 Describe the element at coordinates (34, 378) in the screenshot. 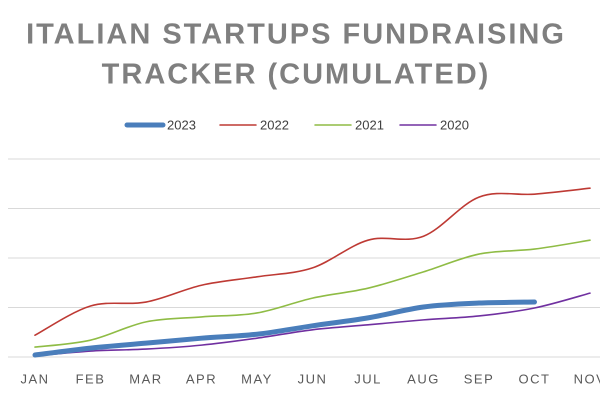

I see `x-tick-label: JAN` at that location.